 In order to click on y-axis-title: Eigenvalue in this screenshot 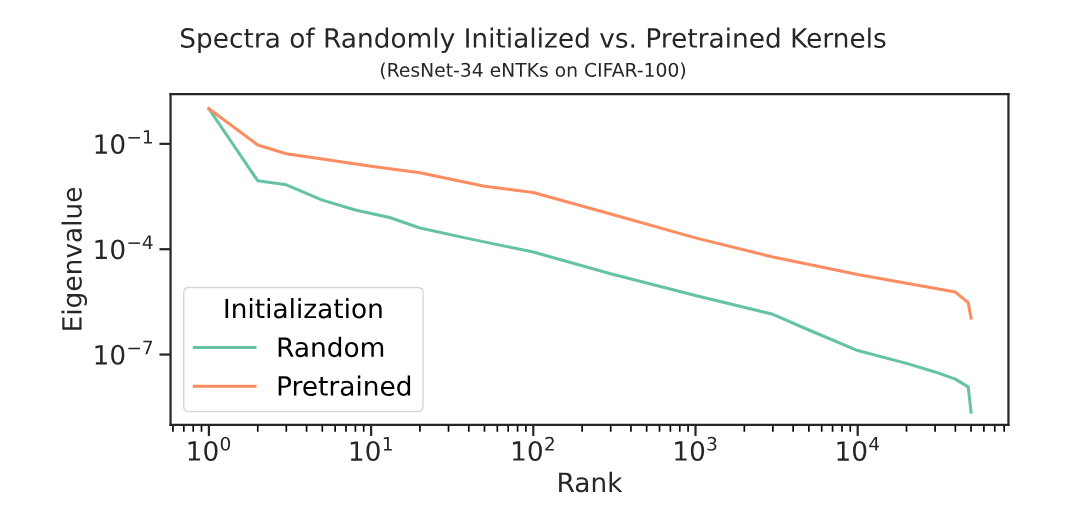, I will do `click(74, 258)`.